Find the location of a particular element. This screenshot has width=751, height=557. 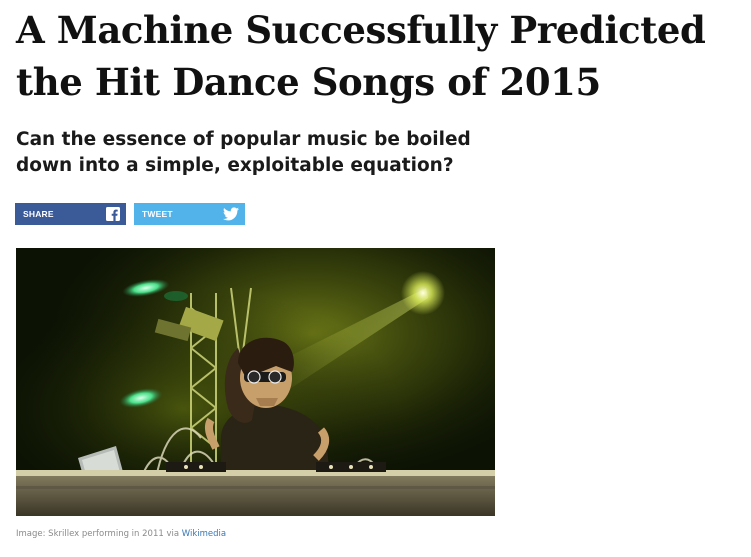

caption-text: Image: Skrillex performing in 2011 via is located at coordinates (98, 534).